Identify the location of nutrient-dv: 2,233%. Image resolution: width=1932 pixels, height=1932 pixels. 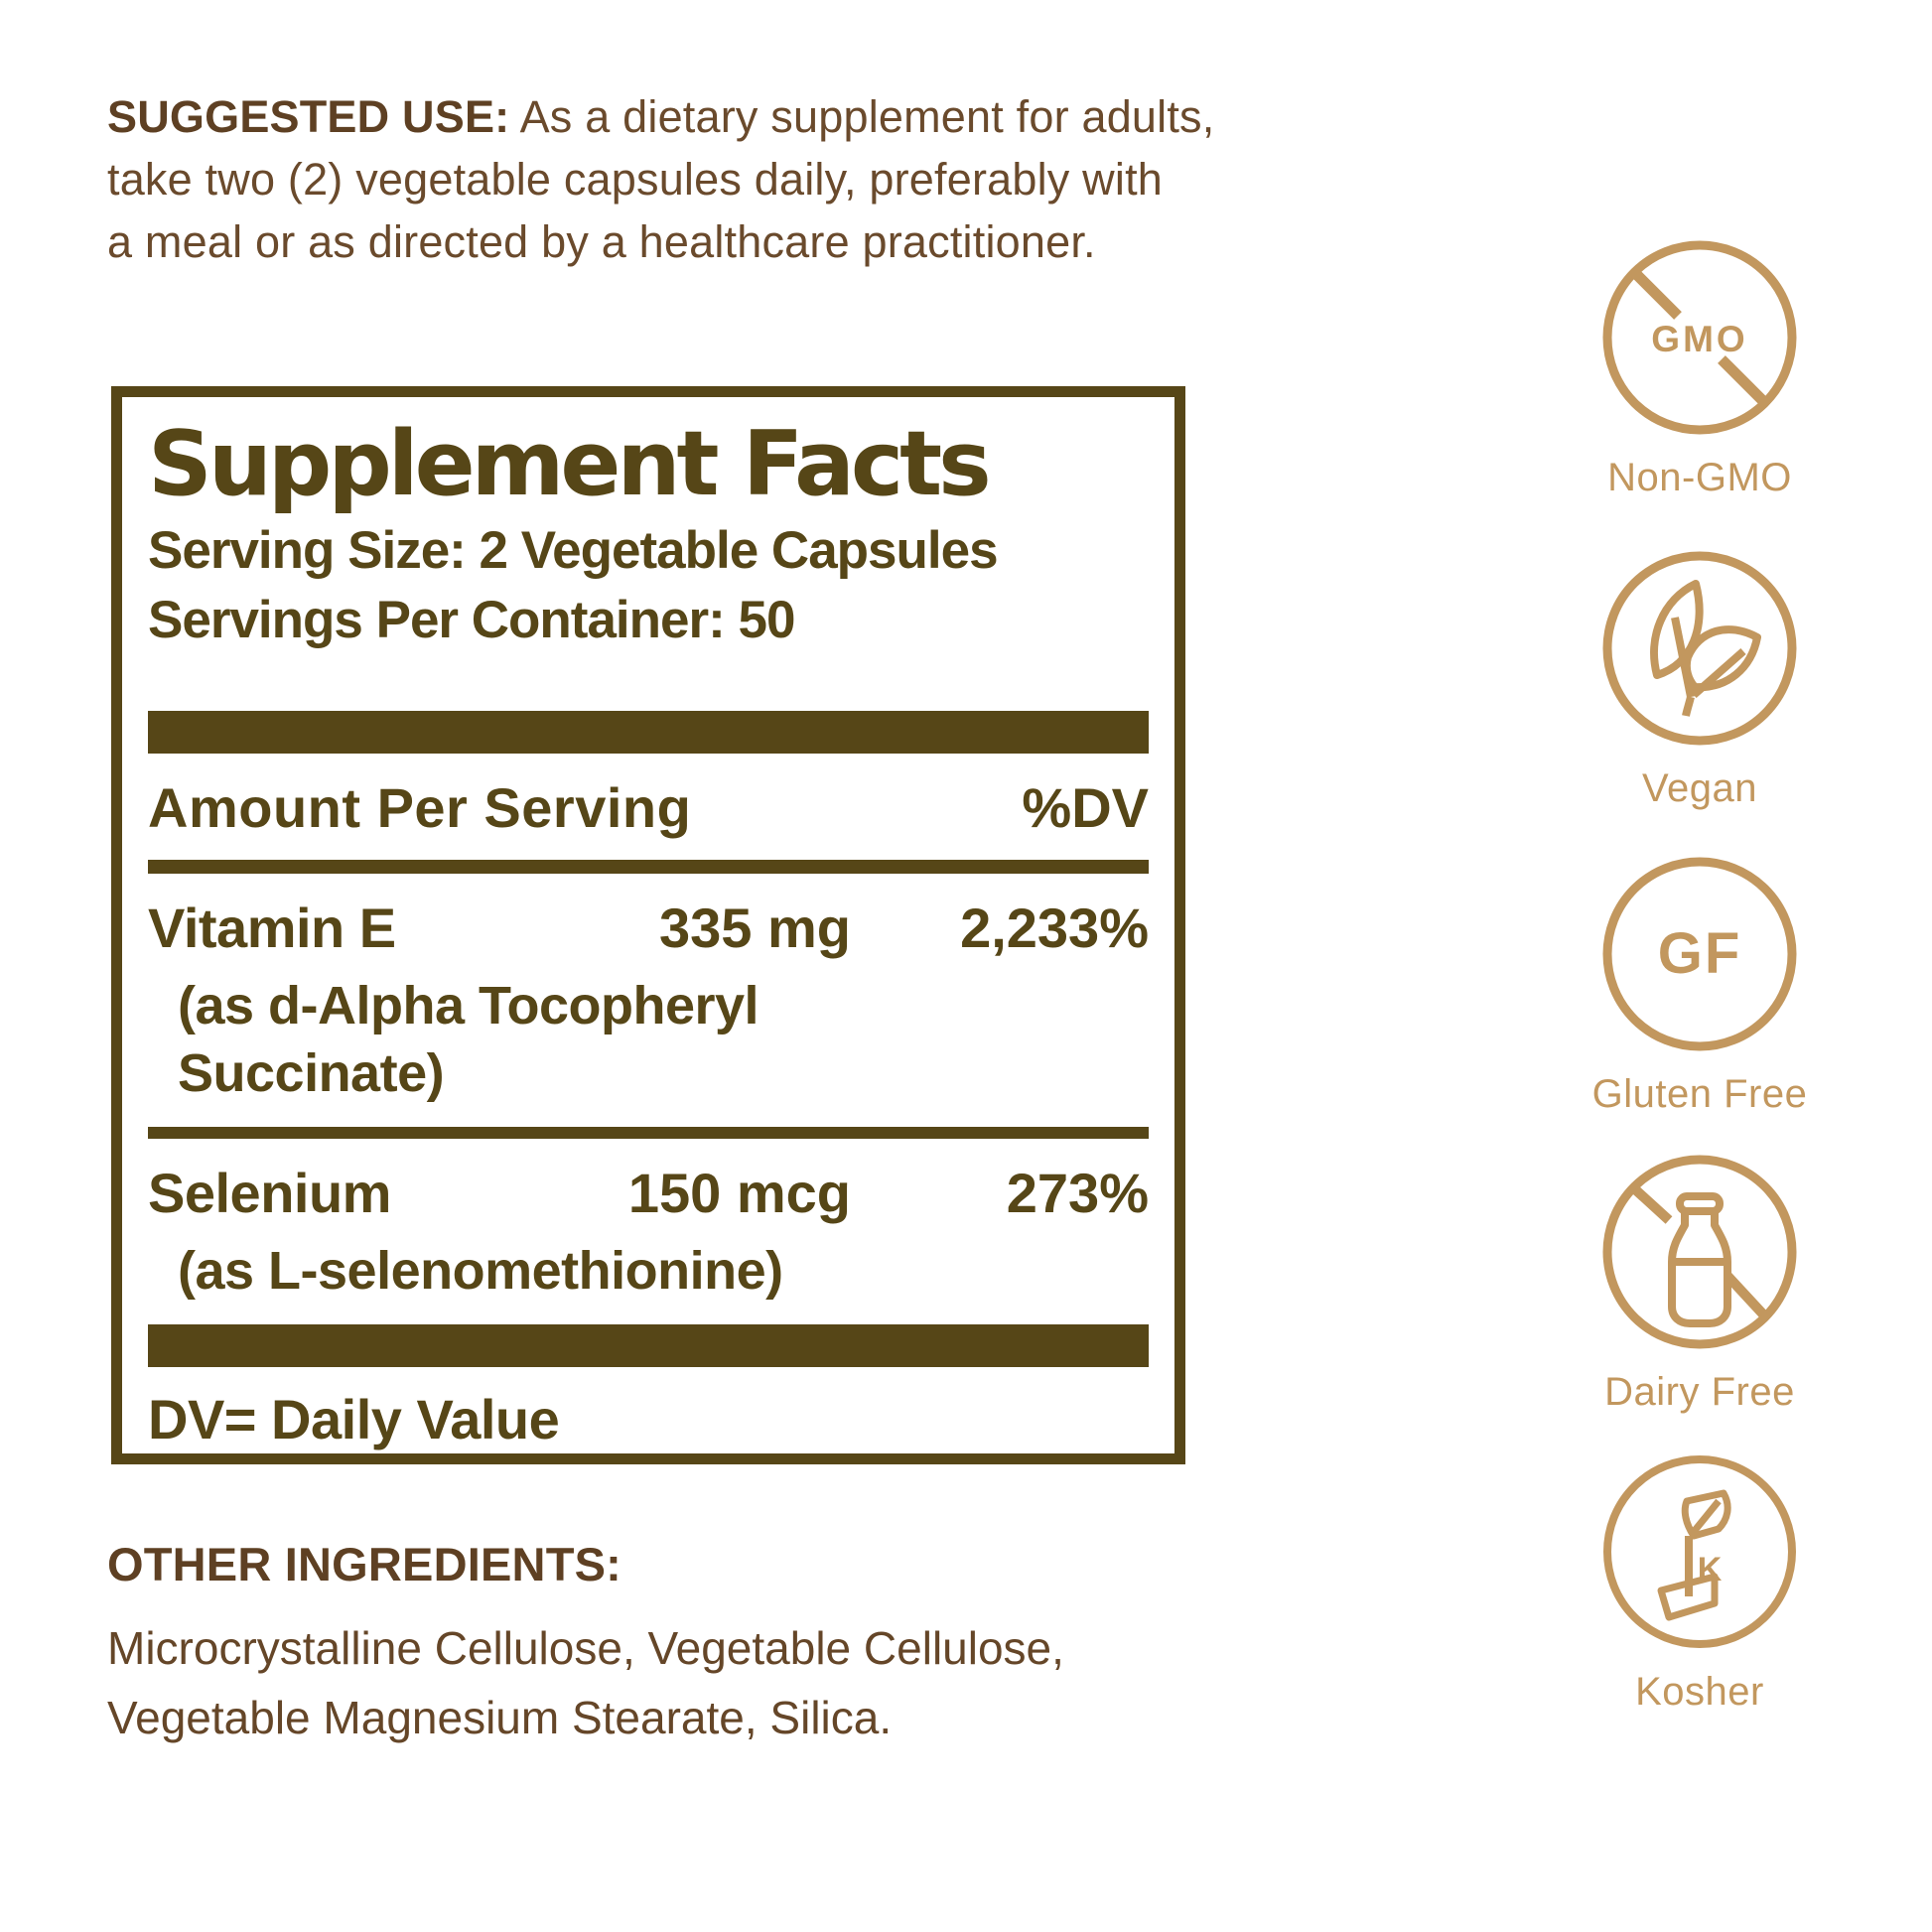
(1054, 928).